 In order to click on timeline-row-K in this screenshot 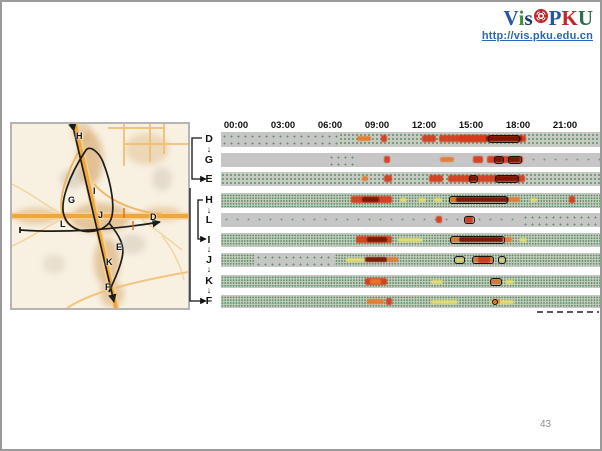, I will do `click(410, 281)`.